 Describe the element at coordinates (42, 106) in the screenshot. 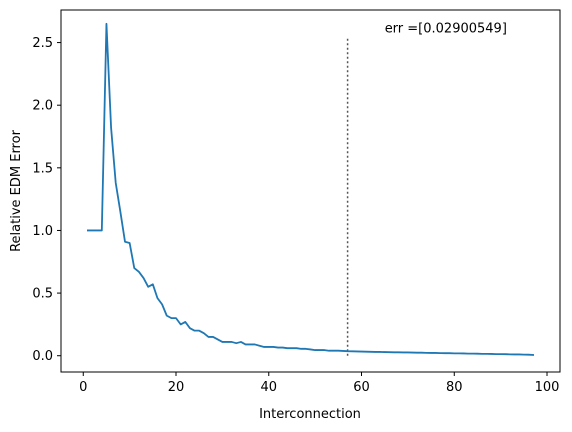

I see `y-tick-label: 2.0` at that location.